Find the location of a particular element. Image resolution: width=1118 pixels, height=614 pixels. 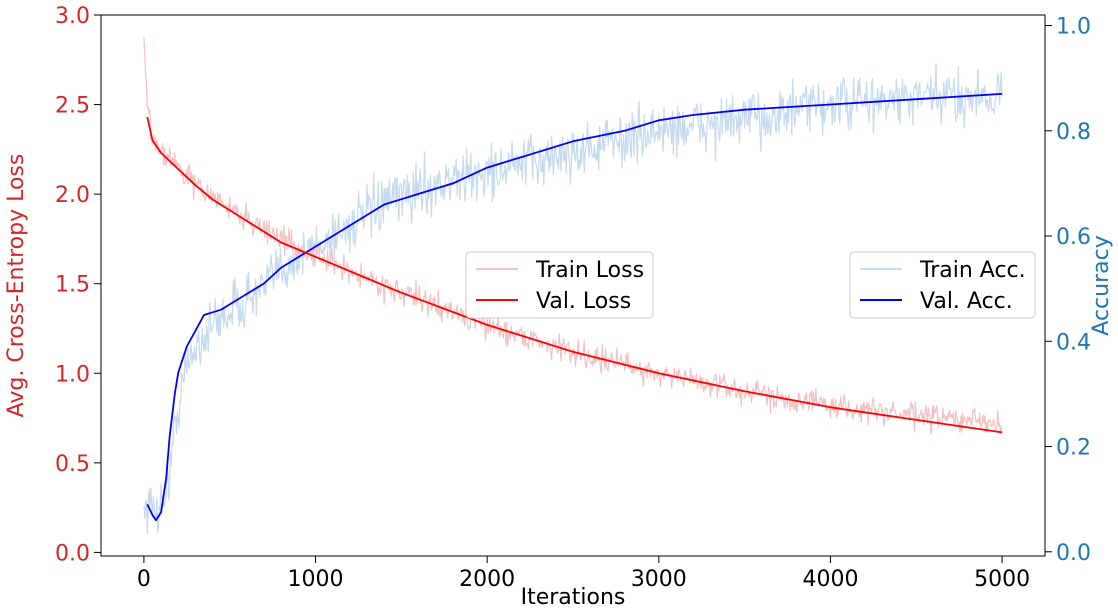

x-axis: 0 1000 2000 3000 4000 5000 is located at coordinates (583, 574).